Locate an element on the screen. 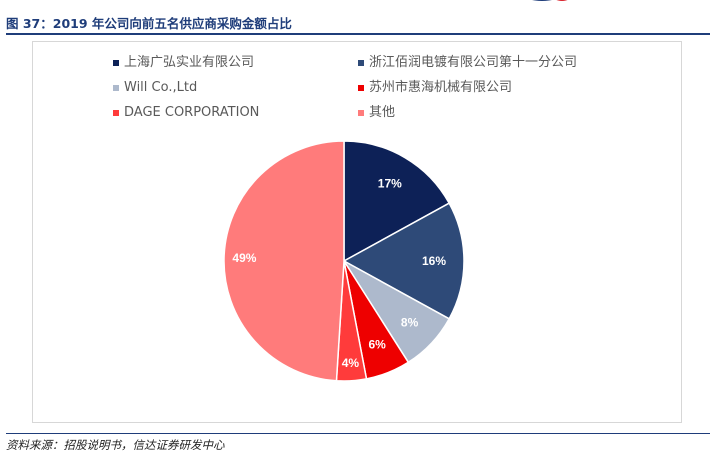 The image size is (711, 464). legend-item-3: Will Co.,Ltd is located at coordinates (155, 88).